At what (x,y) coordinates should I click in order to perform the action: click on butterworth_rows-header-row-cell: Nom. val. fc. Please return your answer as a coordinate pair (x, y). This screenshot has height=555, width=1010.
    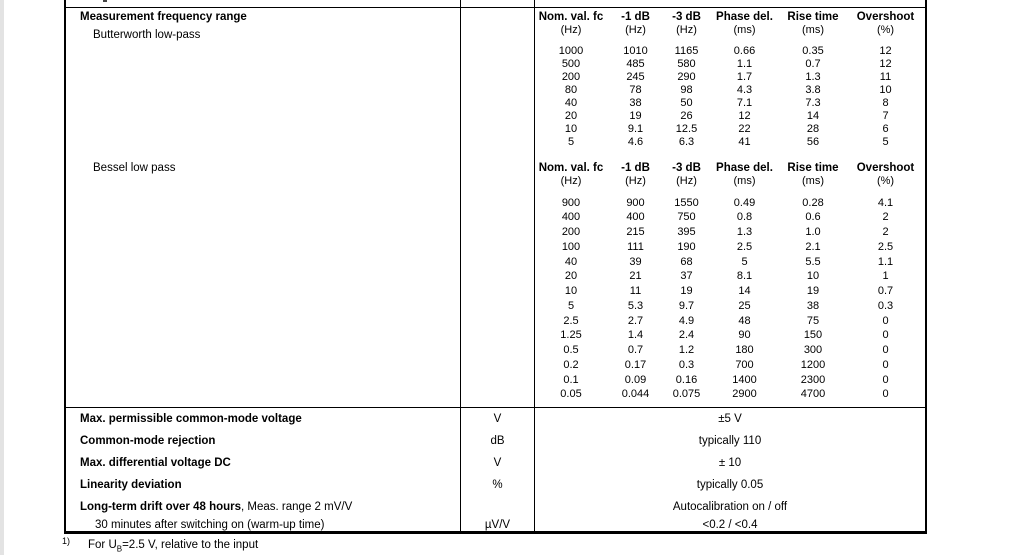
    Looking at the image, I should click on (571, 17).